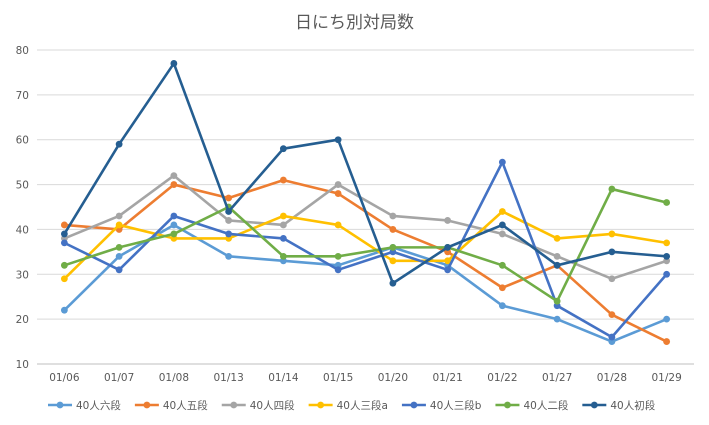 This screenshot has width=709, height=425. Describe the element at coordinates (98, 405) in the screenshot. I see `legend-label: 40人六段` at that location.